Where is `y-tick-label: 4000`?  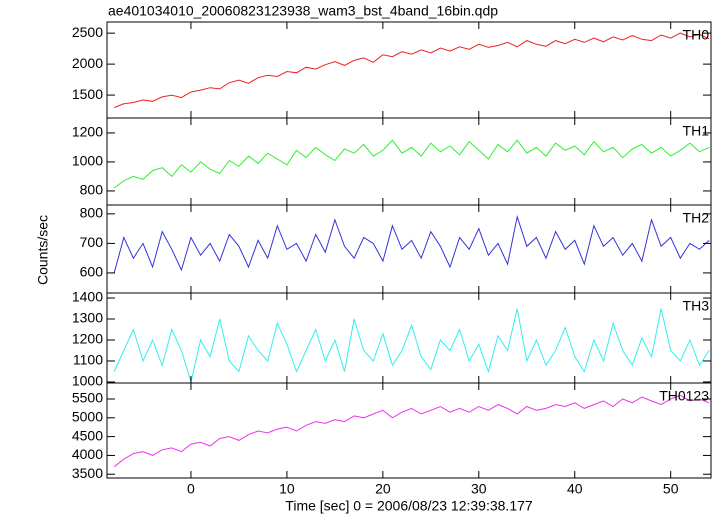 y-tick-label: 4000 is located at coordinates (87, 454).